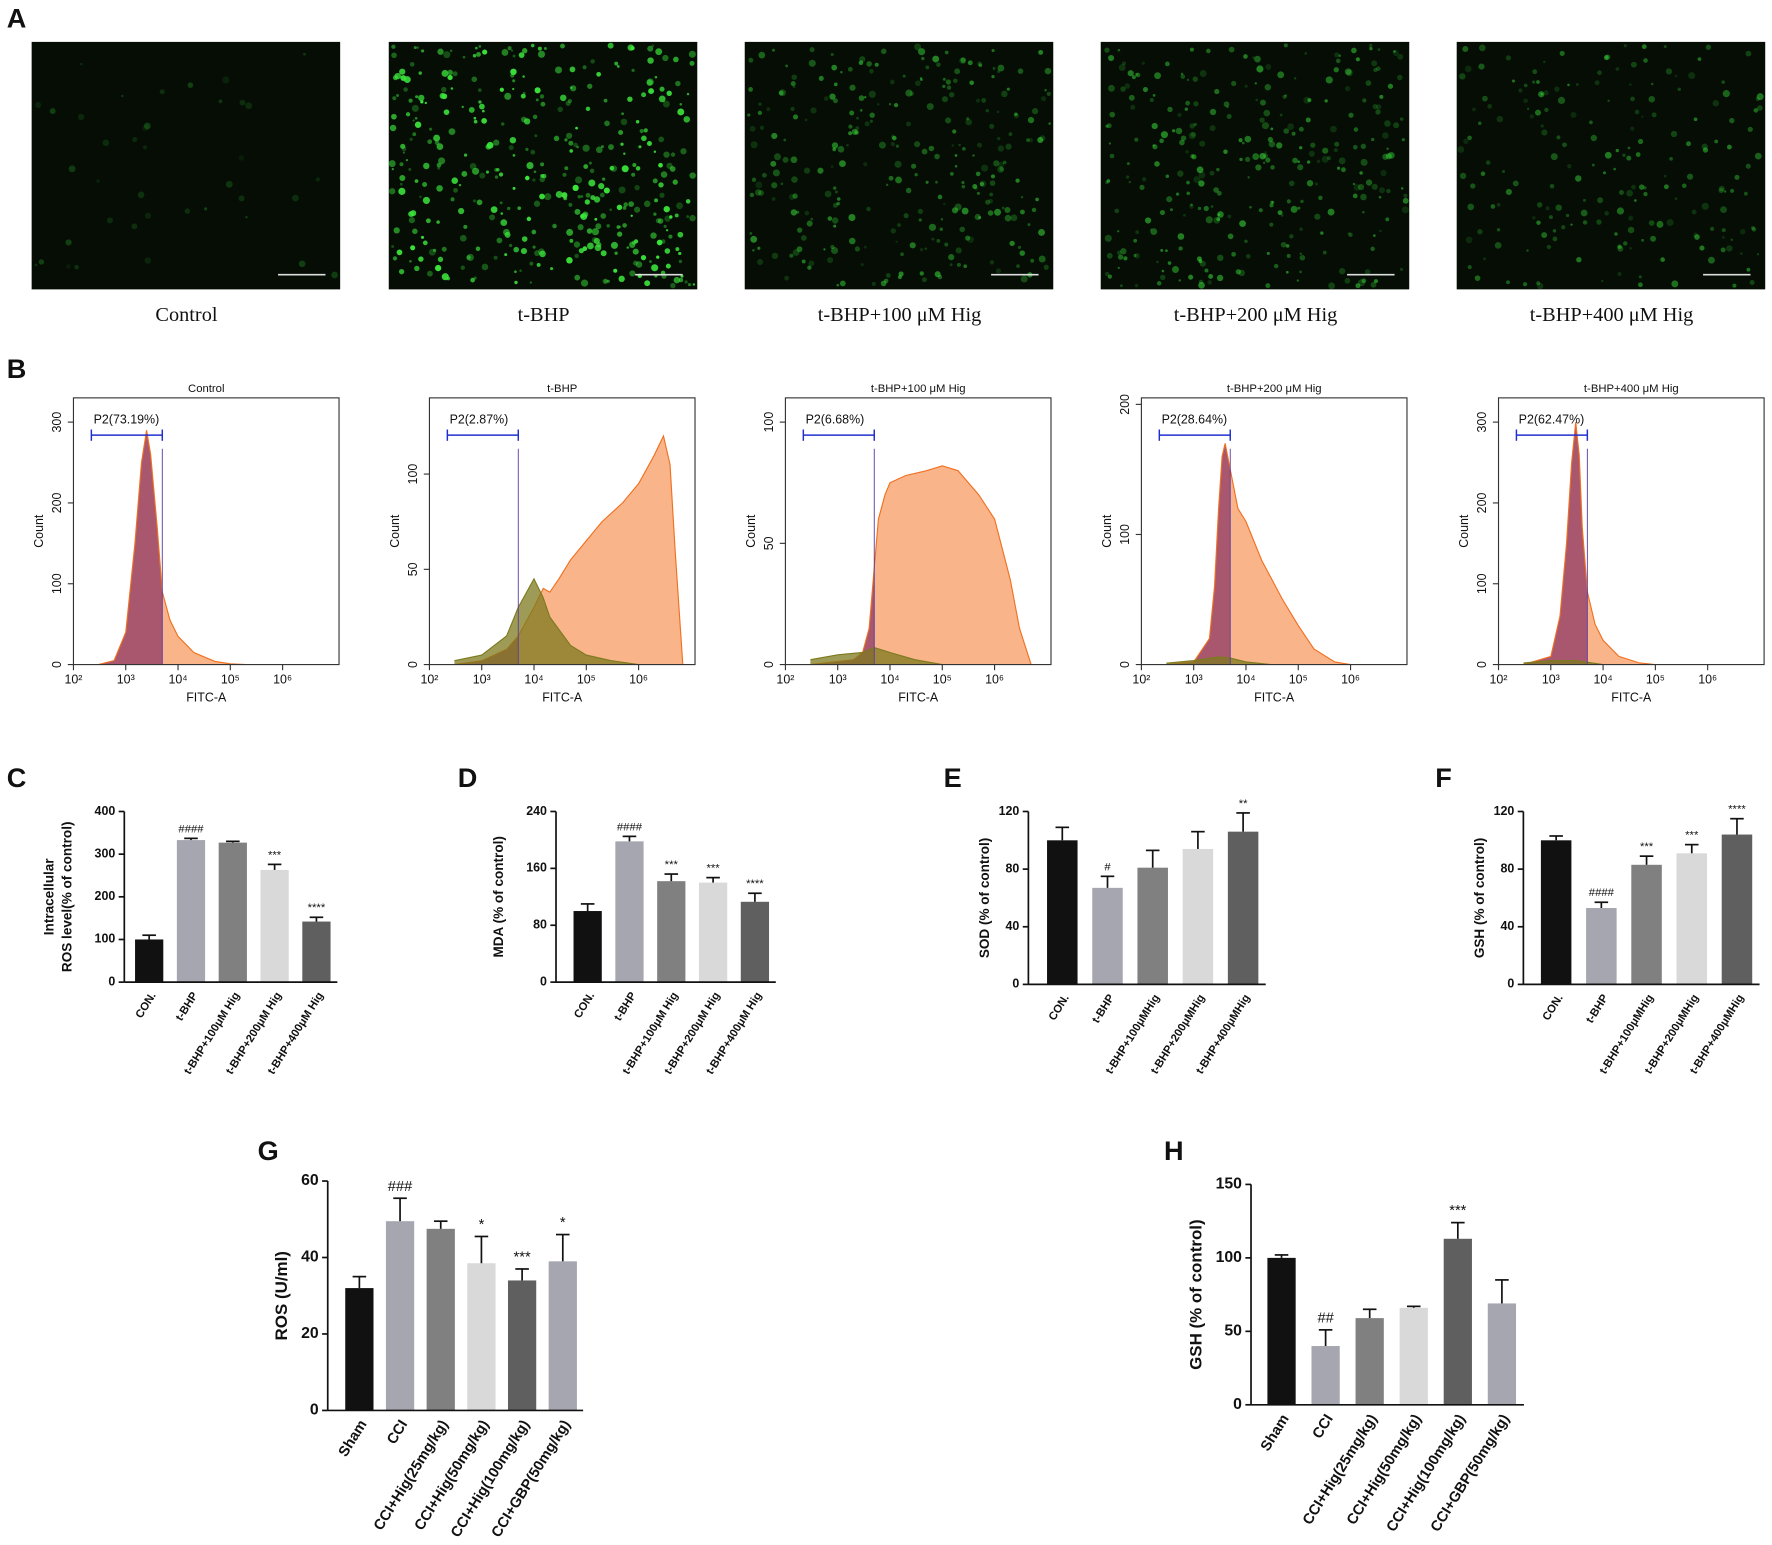 This screenshot has width=1772, height=1545. I want to click on bar, so click(755, 942).